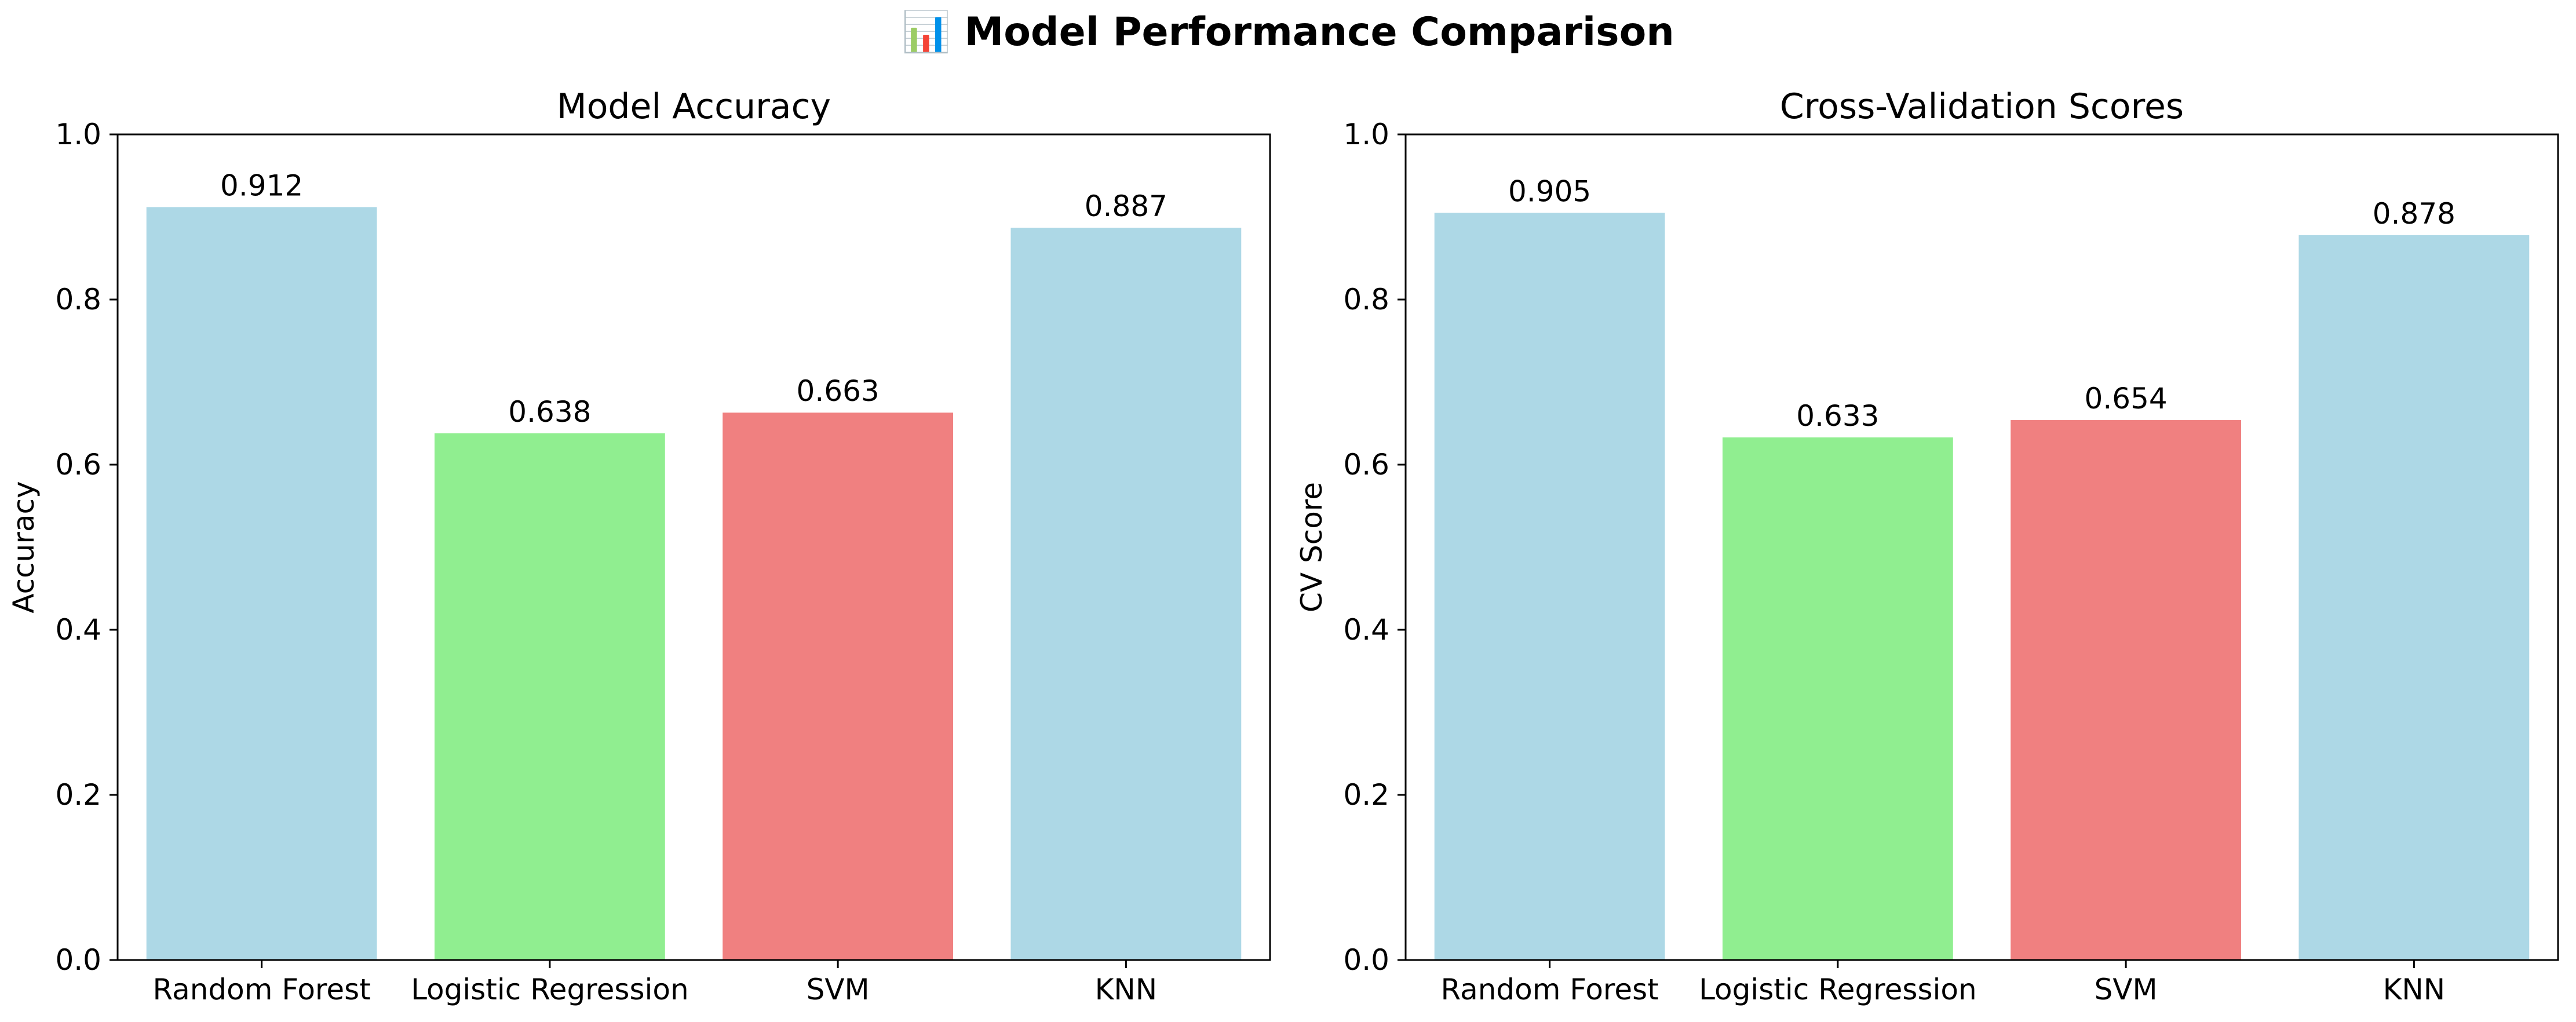  Describe the element at coordinates (694, 107) in the screenshot. I see `chart-title: Model Accuracy` at that location.